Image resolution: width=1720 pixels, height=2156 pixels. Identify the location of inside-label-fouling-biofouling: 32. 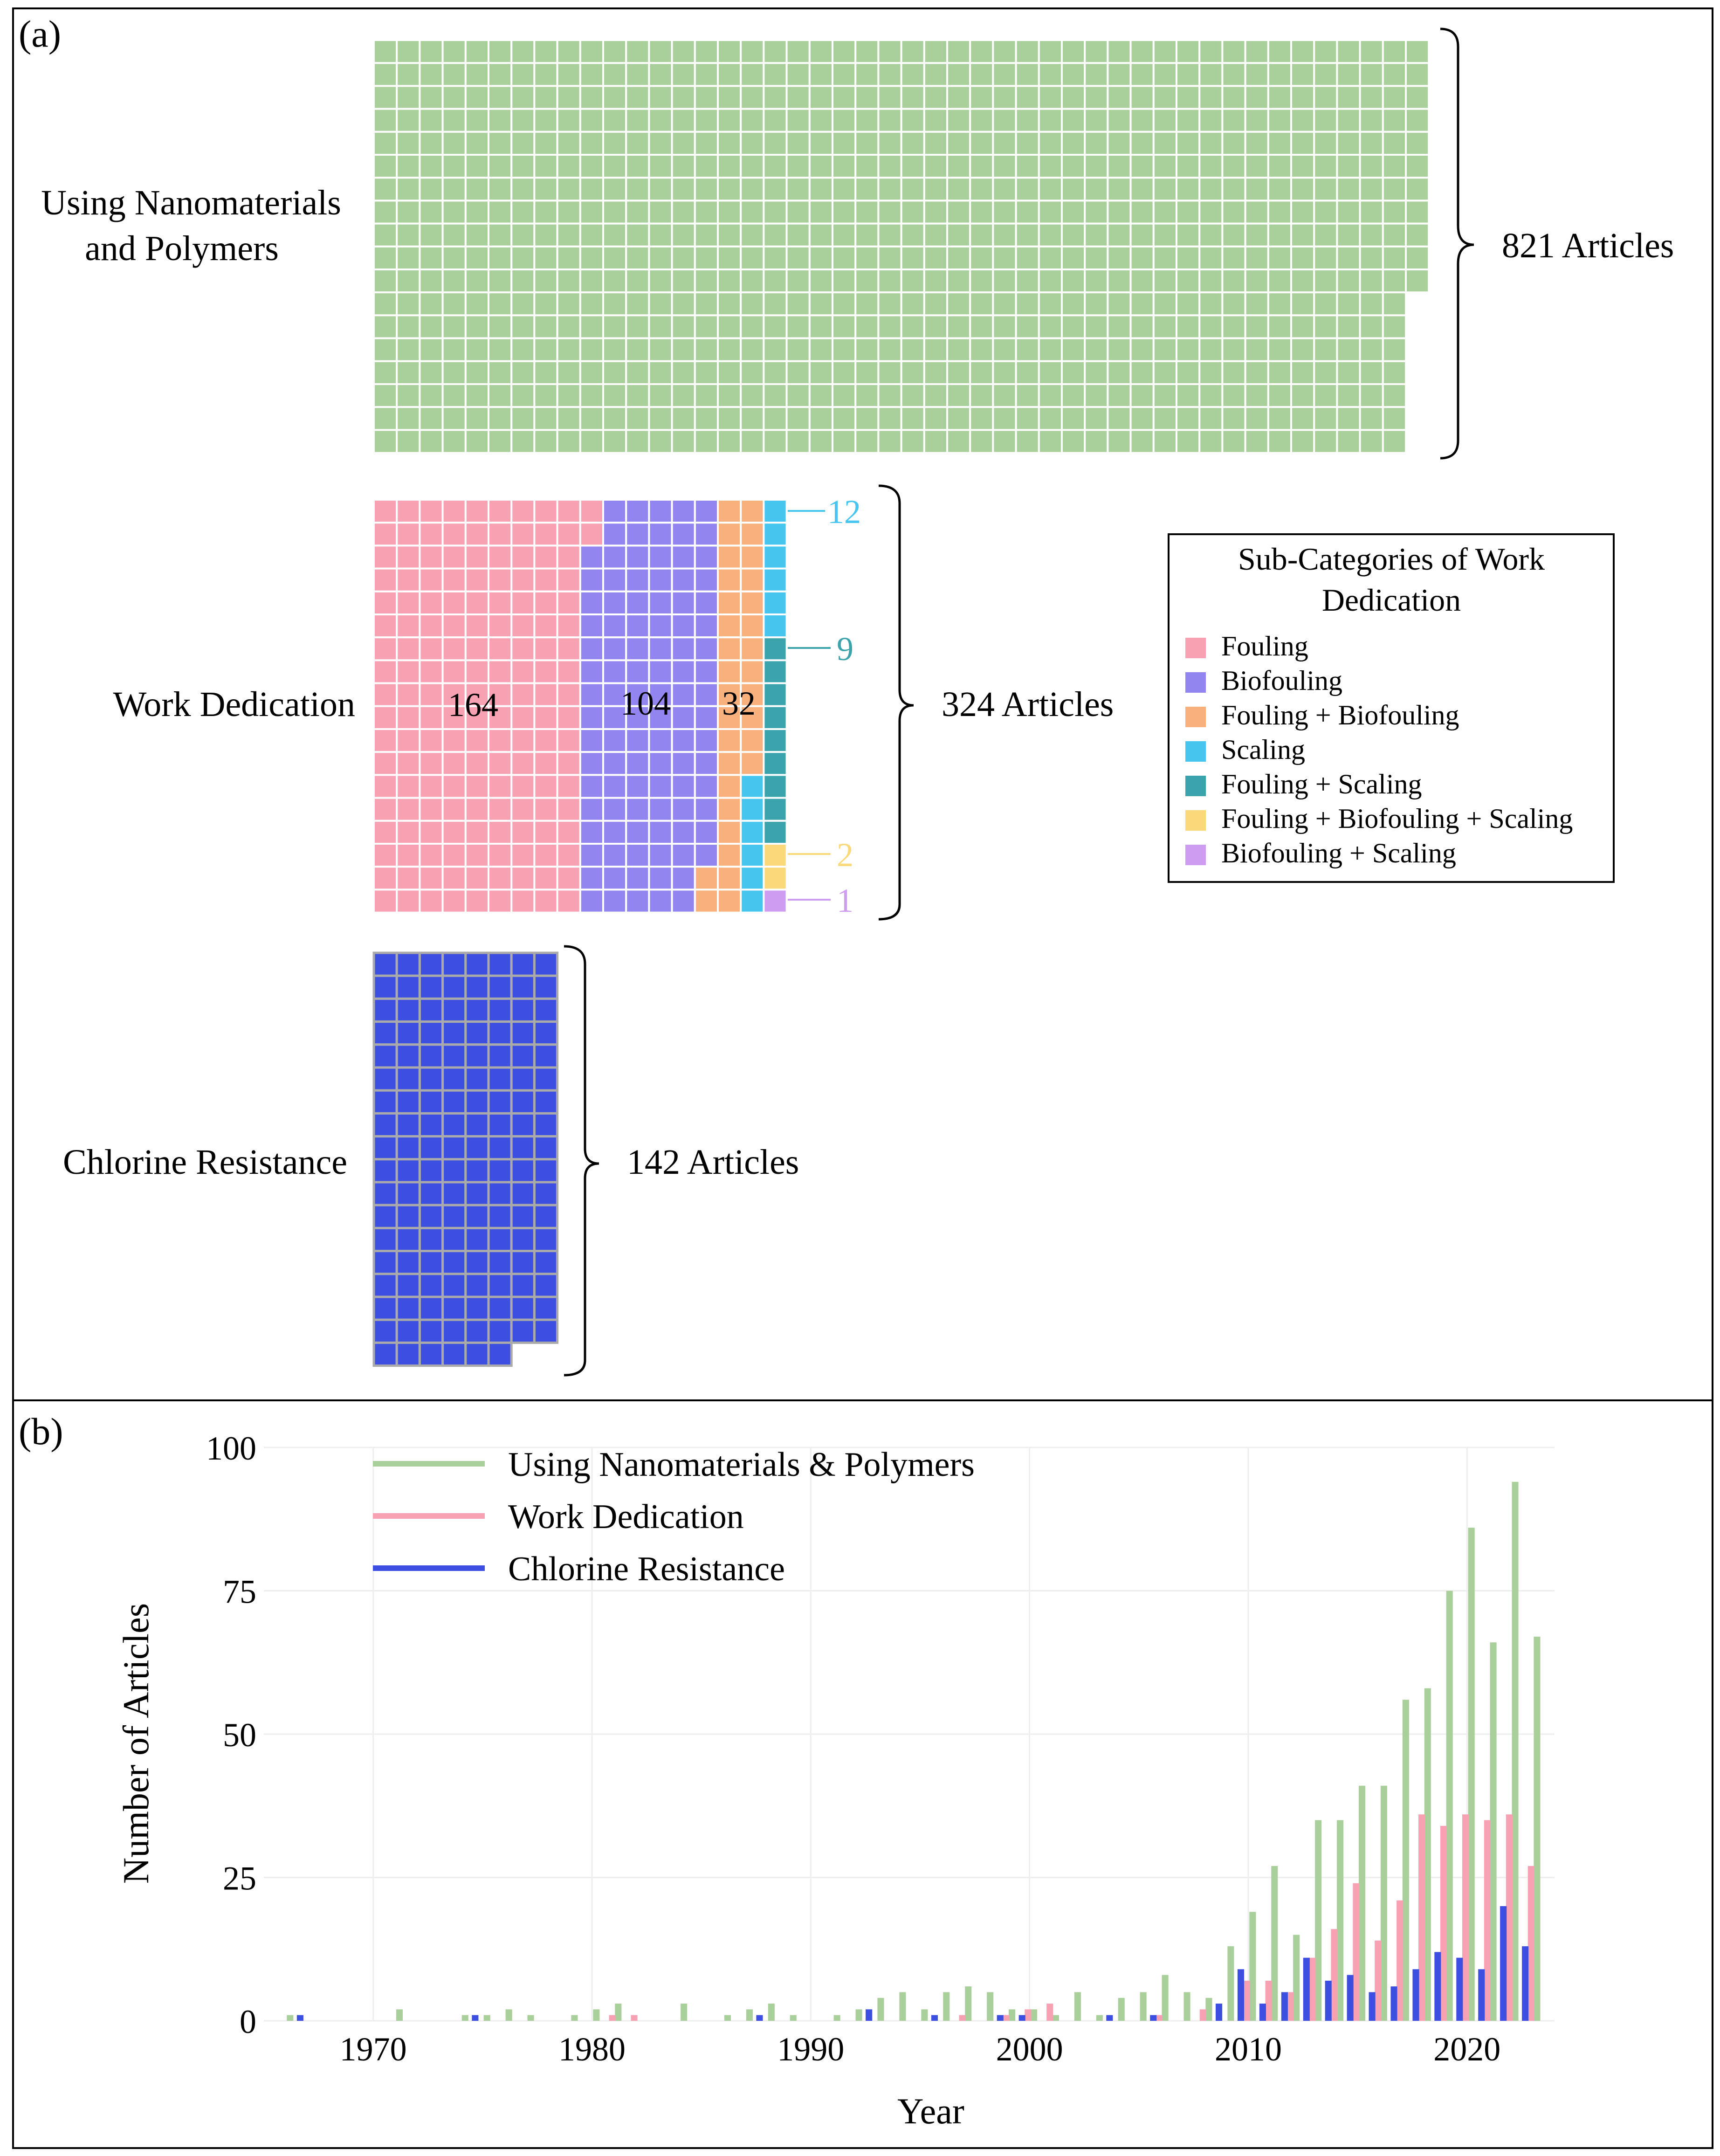
(739, 703).